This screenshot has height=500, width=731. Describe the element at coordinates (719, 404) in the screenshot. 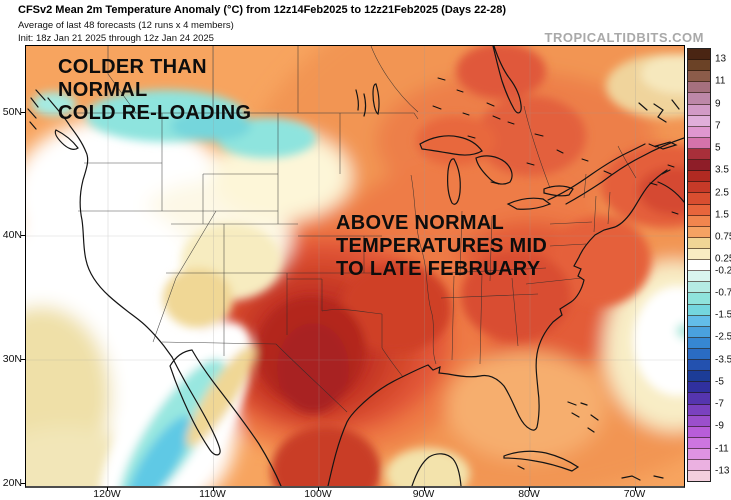

I see `colorbar-tick-label: -7` at that location.